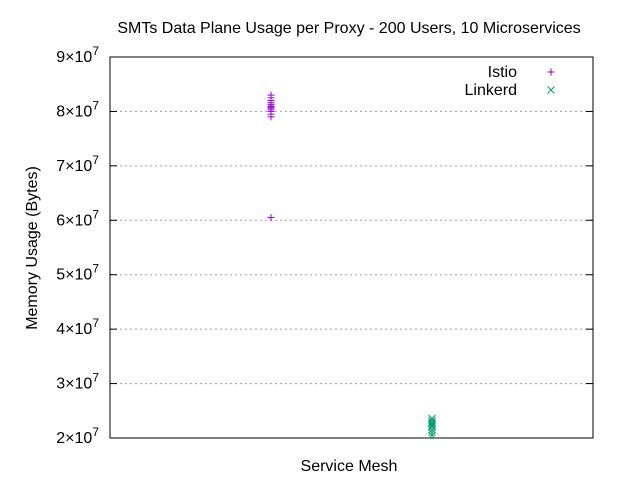  I want to click on legend-marker-linkerd, so click(551, 90).